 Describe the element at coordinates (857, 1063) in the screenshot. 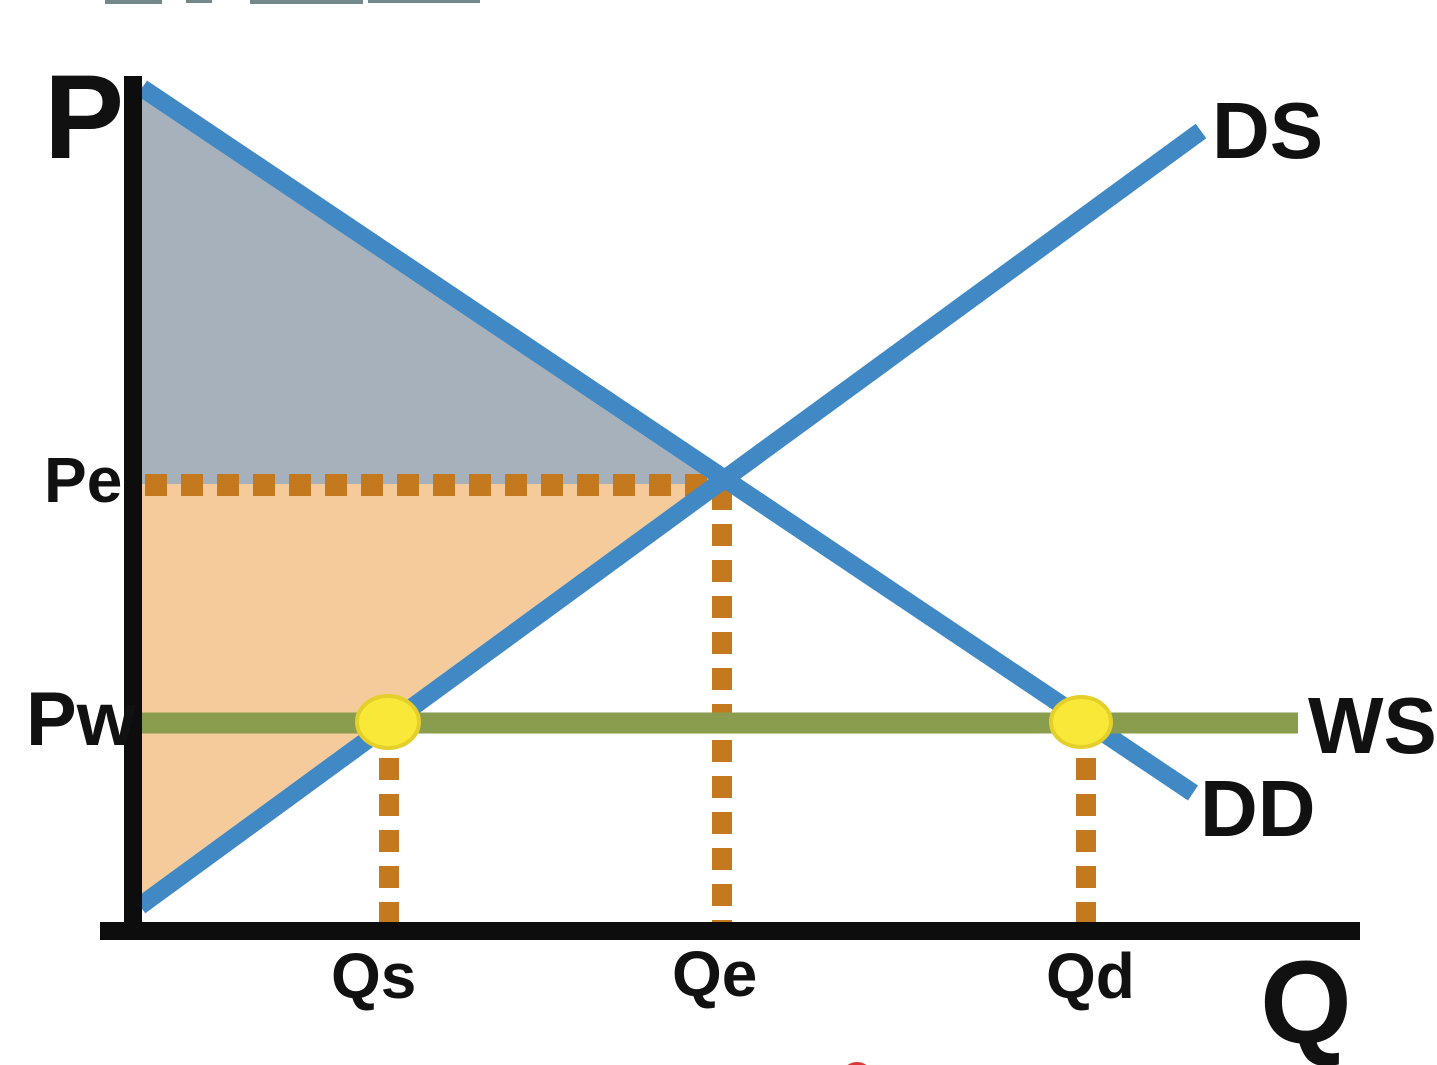

I see `red-annotation-fragment` at that location.